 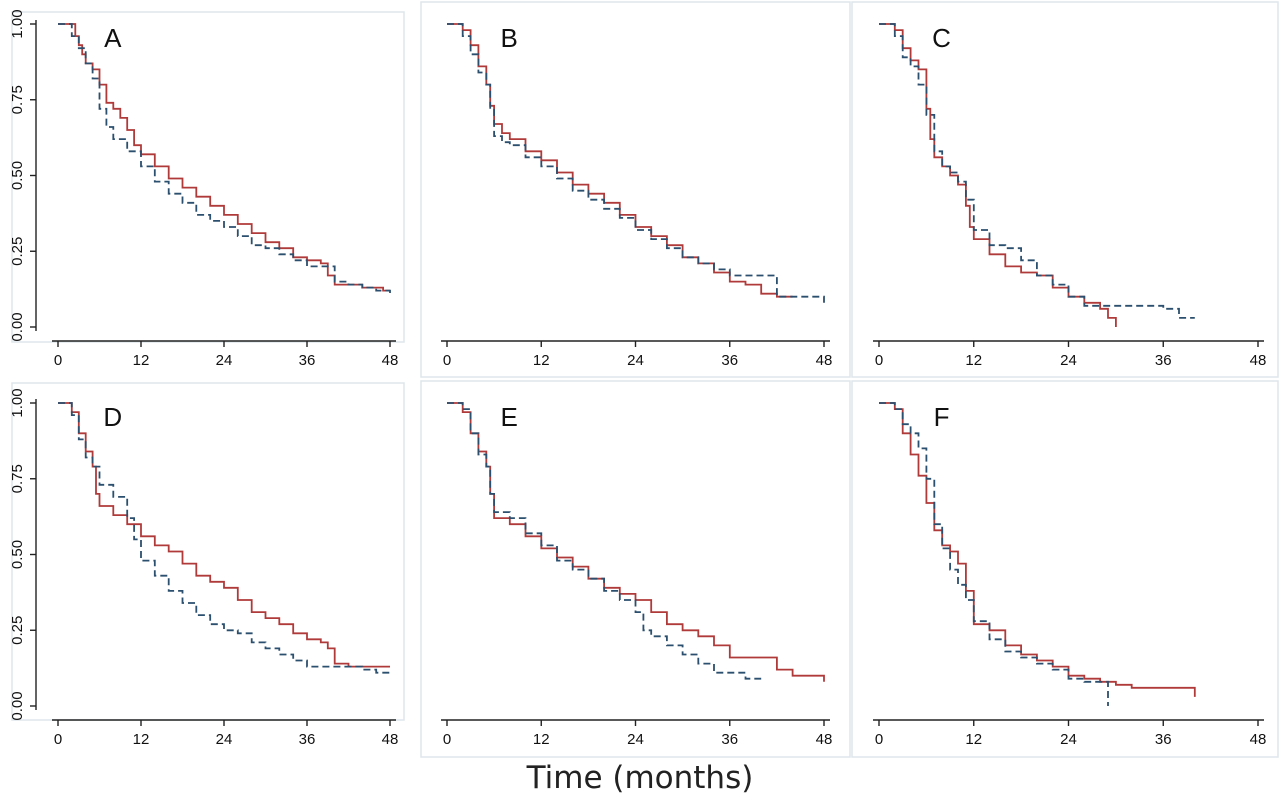 I want to click on panel-label: E, so click(x=509, y=417).